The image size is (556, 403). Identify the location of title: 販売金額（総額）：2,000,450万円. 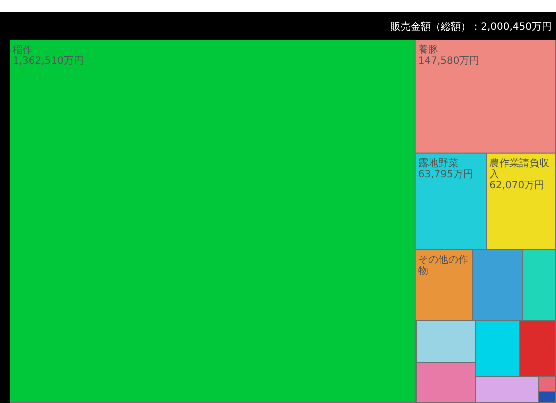
(471, 27).